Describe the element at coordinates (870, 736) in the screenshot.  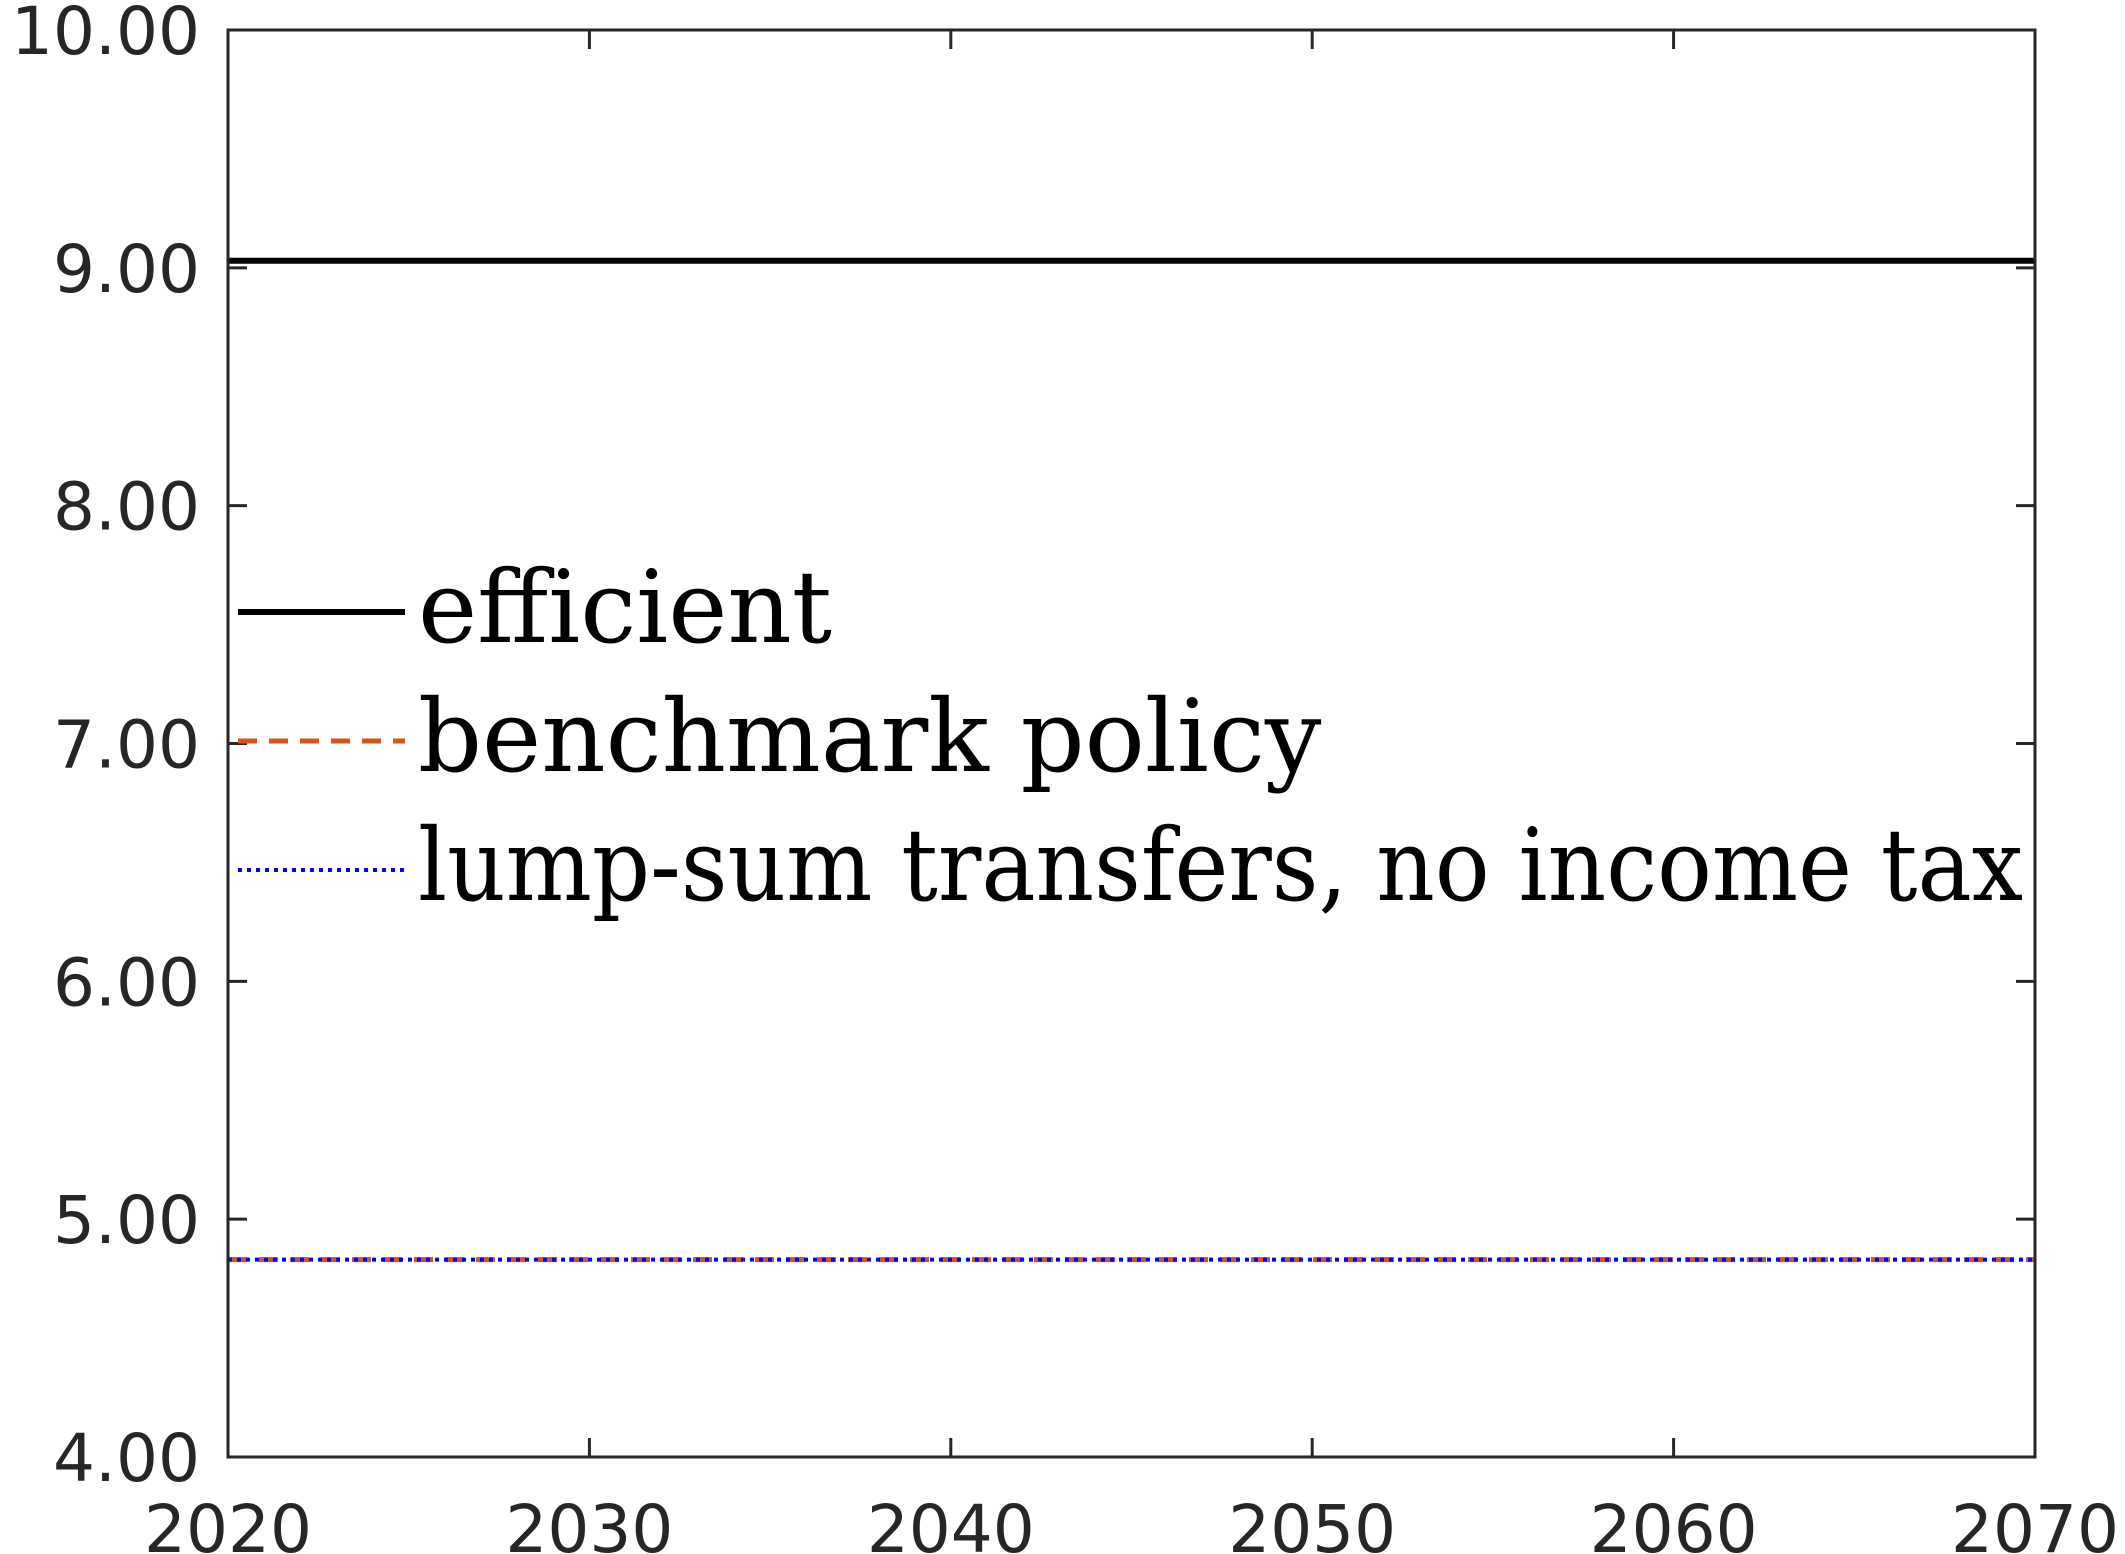
I see `legend-label-2: benchmark policy` at that location.